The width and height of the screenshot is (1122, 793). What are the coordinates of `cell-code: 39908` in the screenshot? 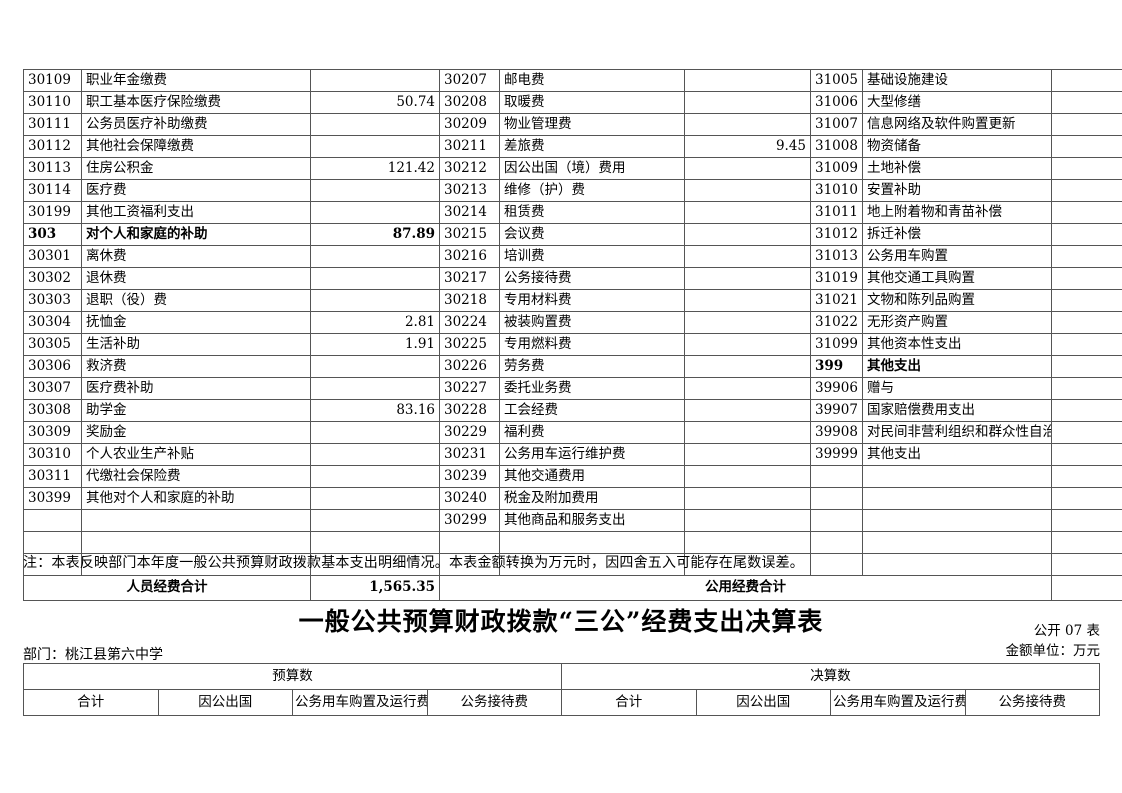 It's located at (836, 432).